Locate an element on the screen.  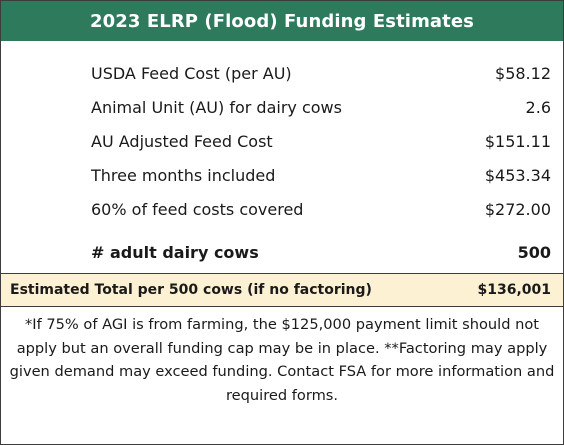
row-value: 2.6 is located at coordinates (538, 107).